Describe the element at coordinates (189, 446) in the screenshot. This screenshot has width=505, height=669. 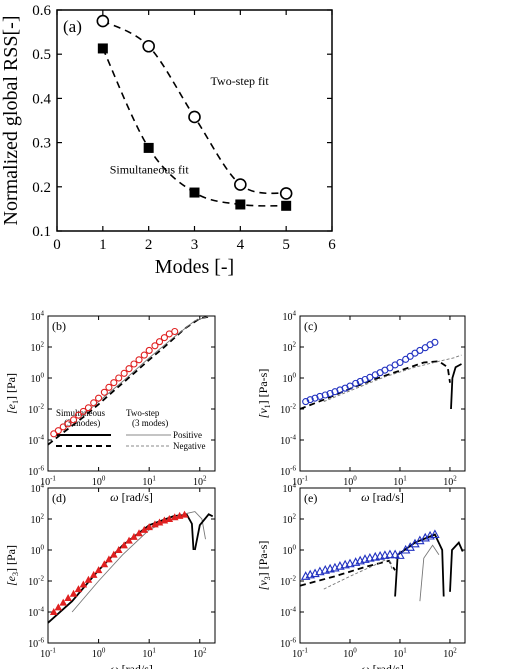
I see `legend-negative: Negative` at that location.